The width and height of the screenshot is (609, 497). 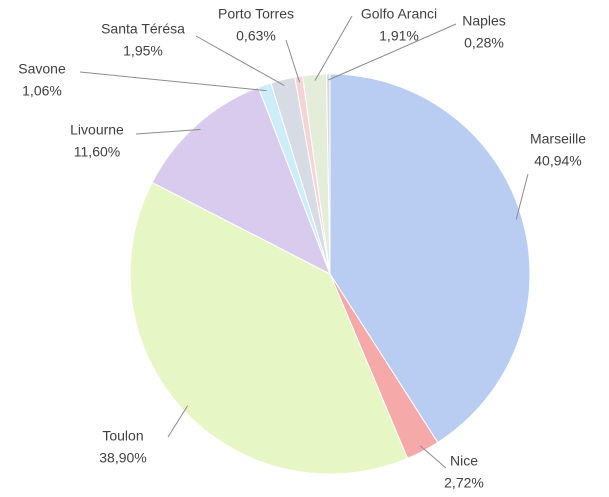 What do you see at coordinates (97, 152) in the screenshot?
I see `slice-value-label: 11,60%` at bounding box center [97, 152].